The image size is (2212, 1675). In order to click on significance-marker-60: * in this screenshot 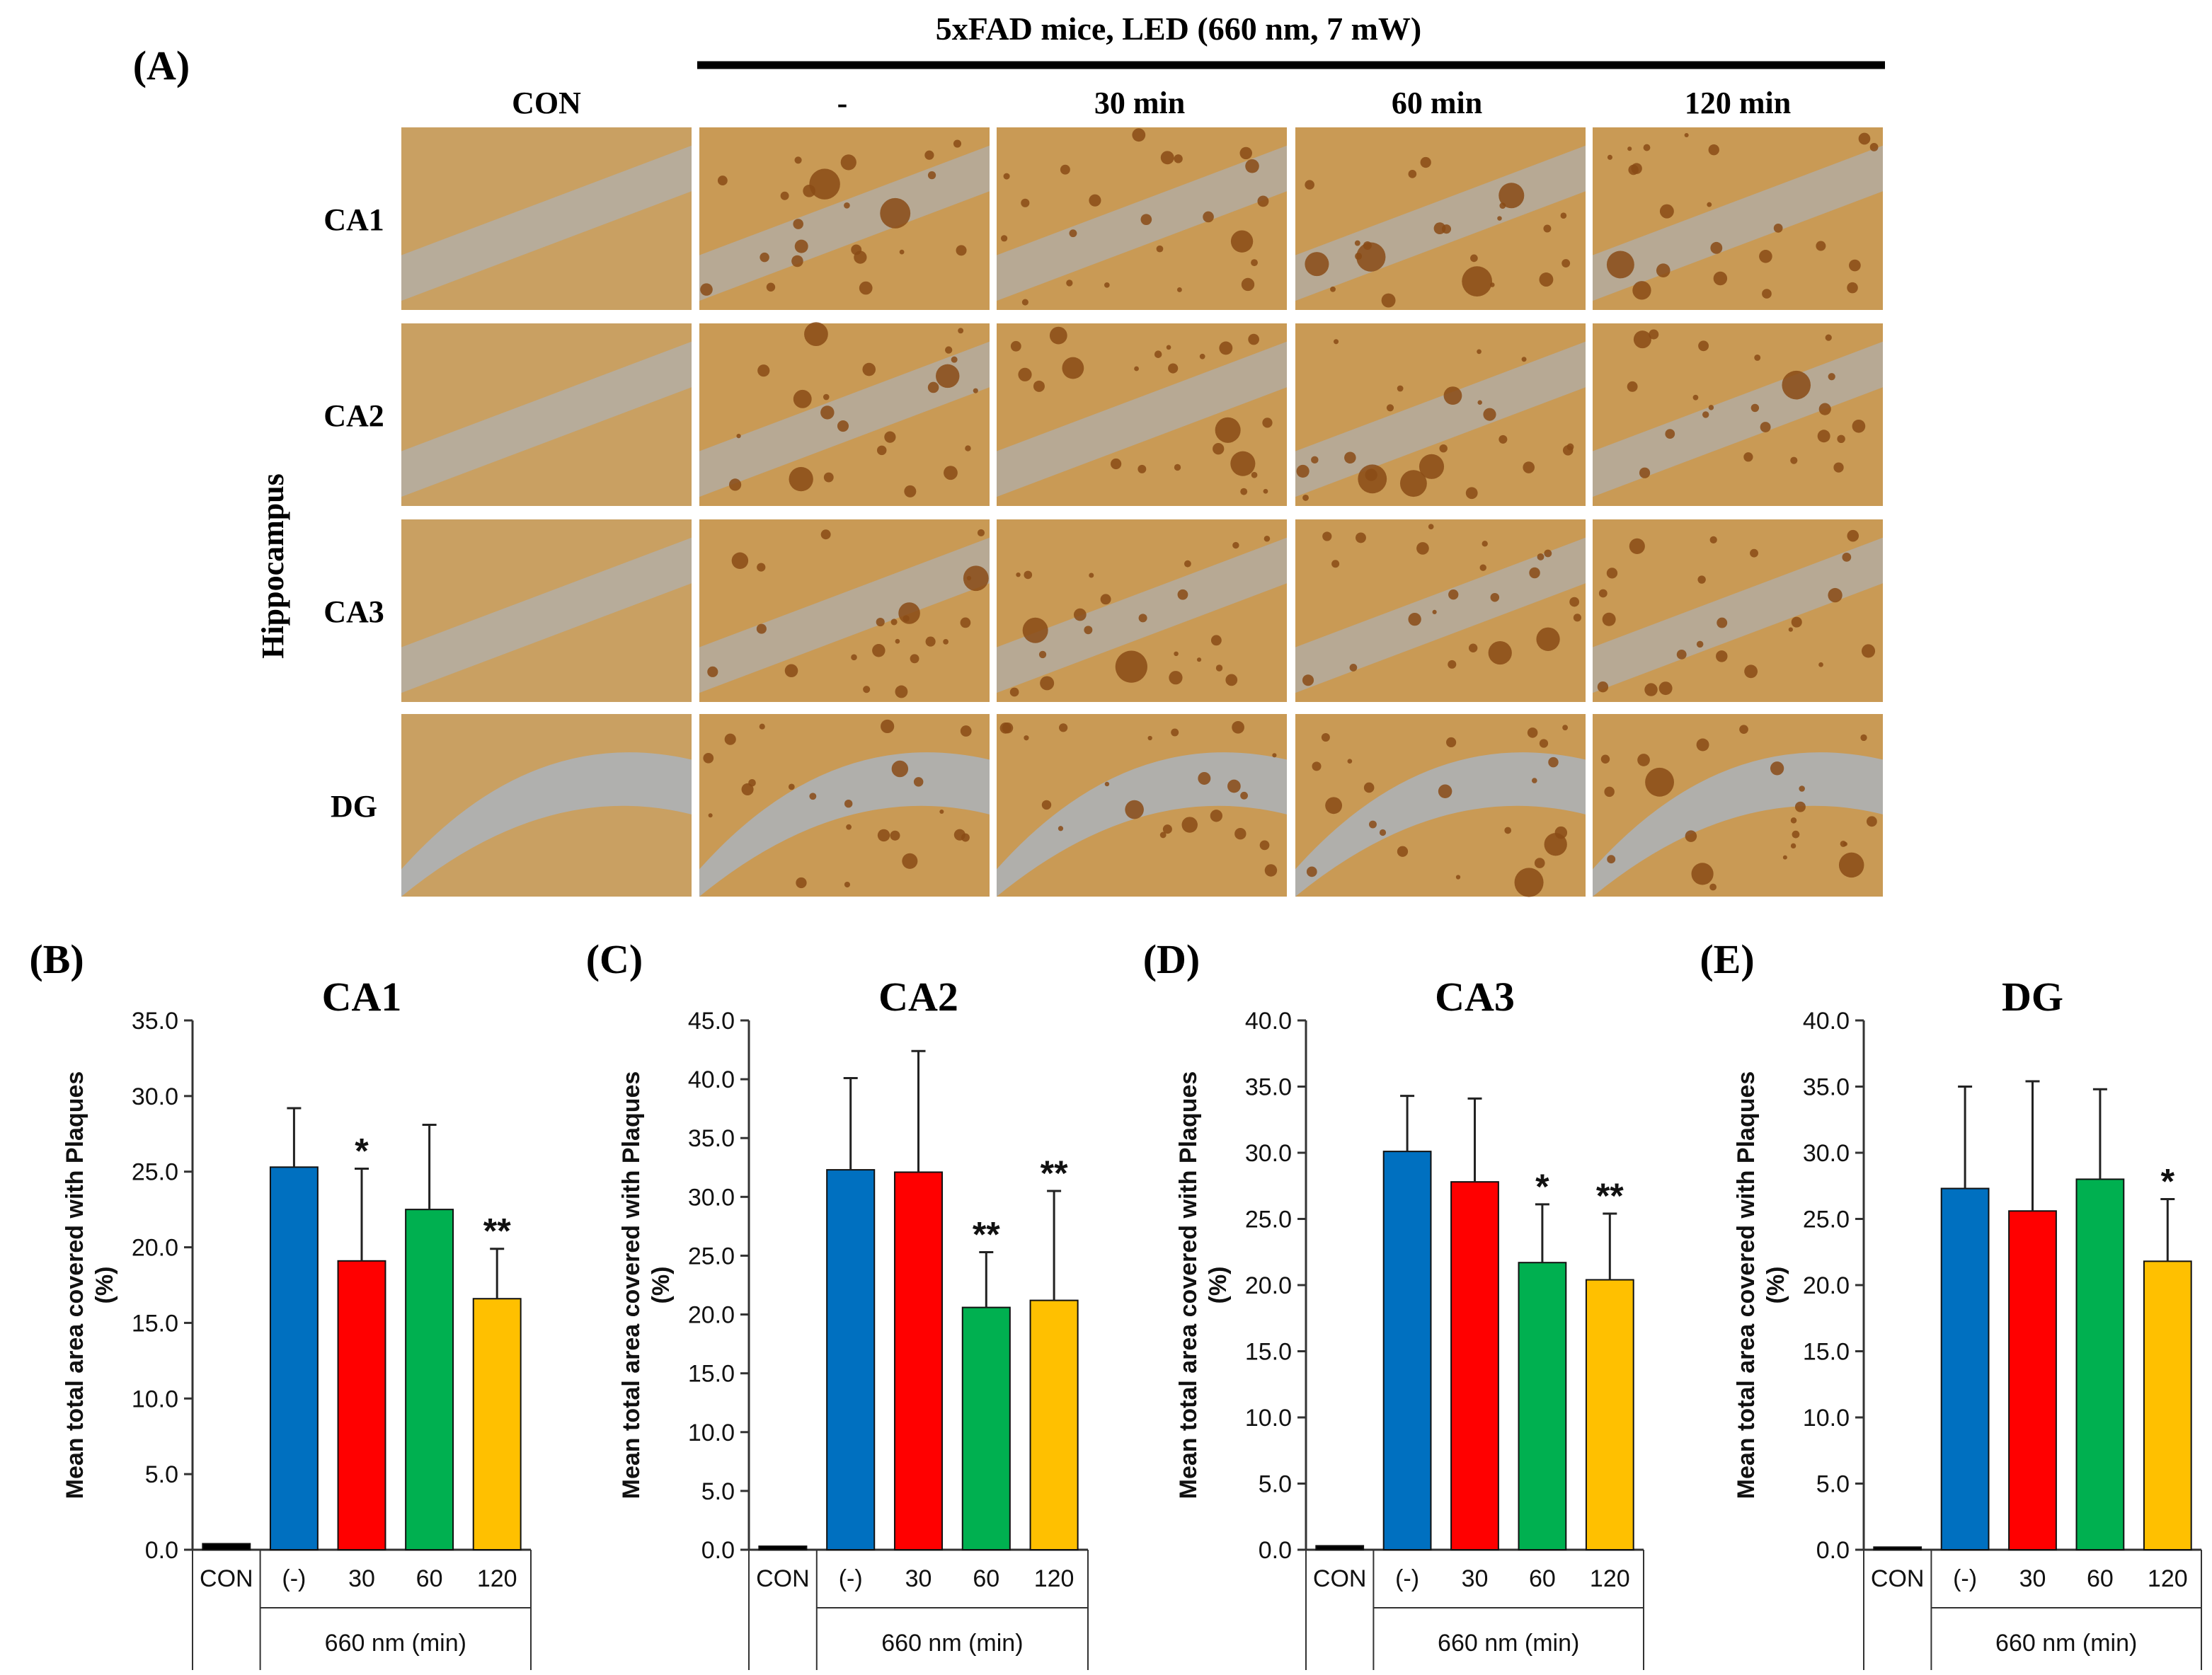, I will do `click(1542, 1187)`.